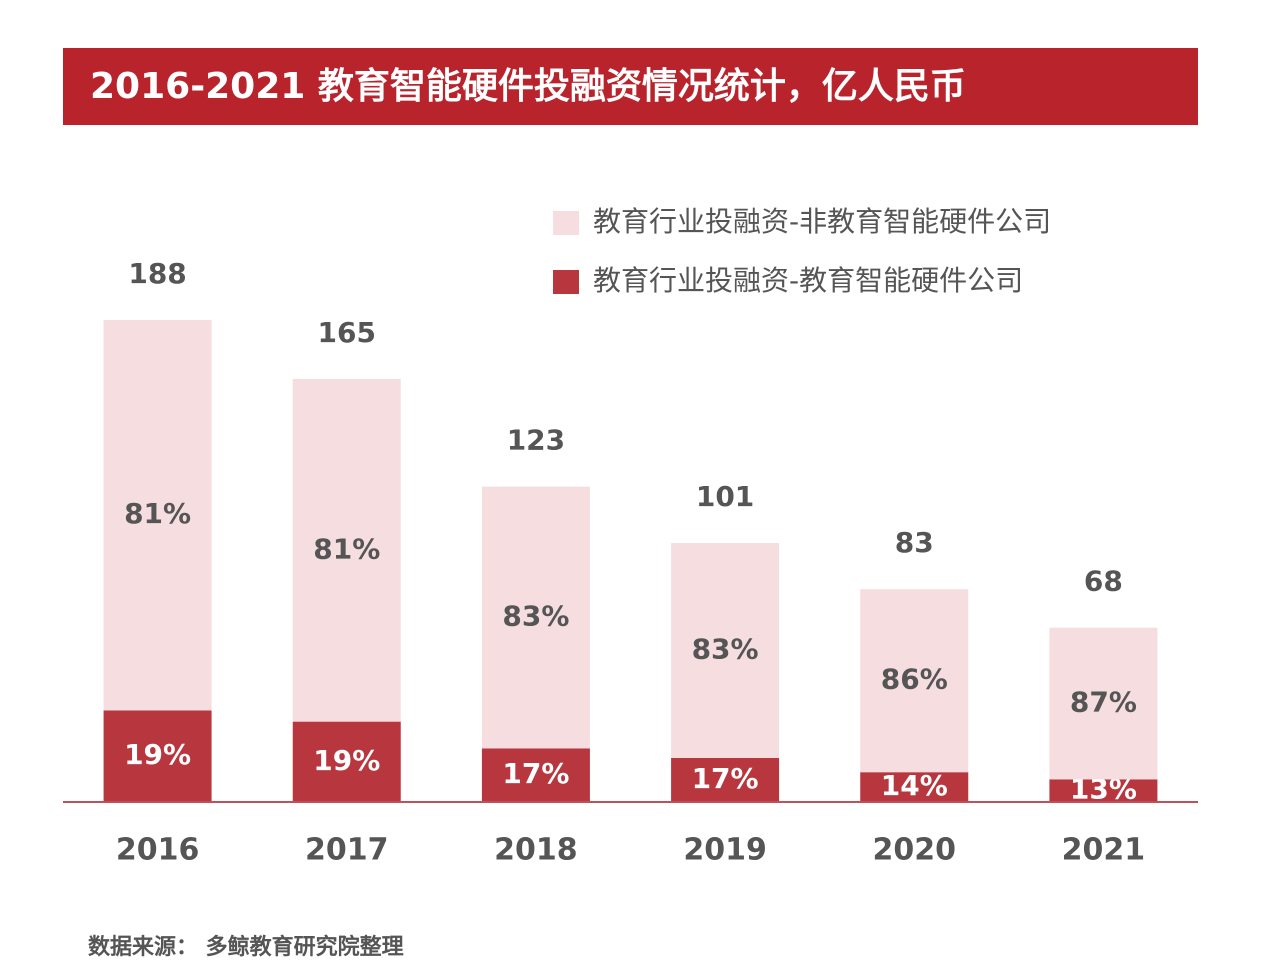 Image resolution: width=1267 pixels, height=980 pixels. Describe the element at coordinates (808, 280) in the screenshot. I see `legend-label: 教育行业投融资-教育智能硬件公司` at that location.